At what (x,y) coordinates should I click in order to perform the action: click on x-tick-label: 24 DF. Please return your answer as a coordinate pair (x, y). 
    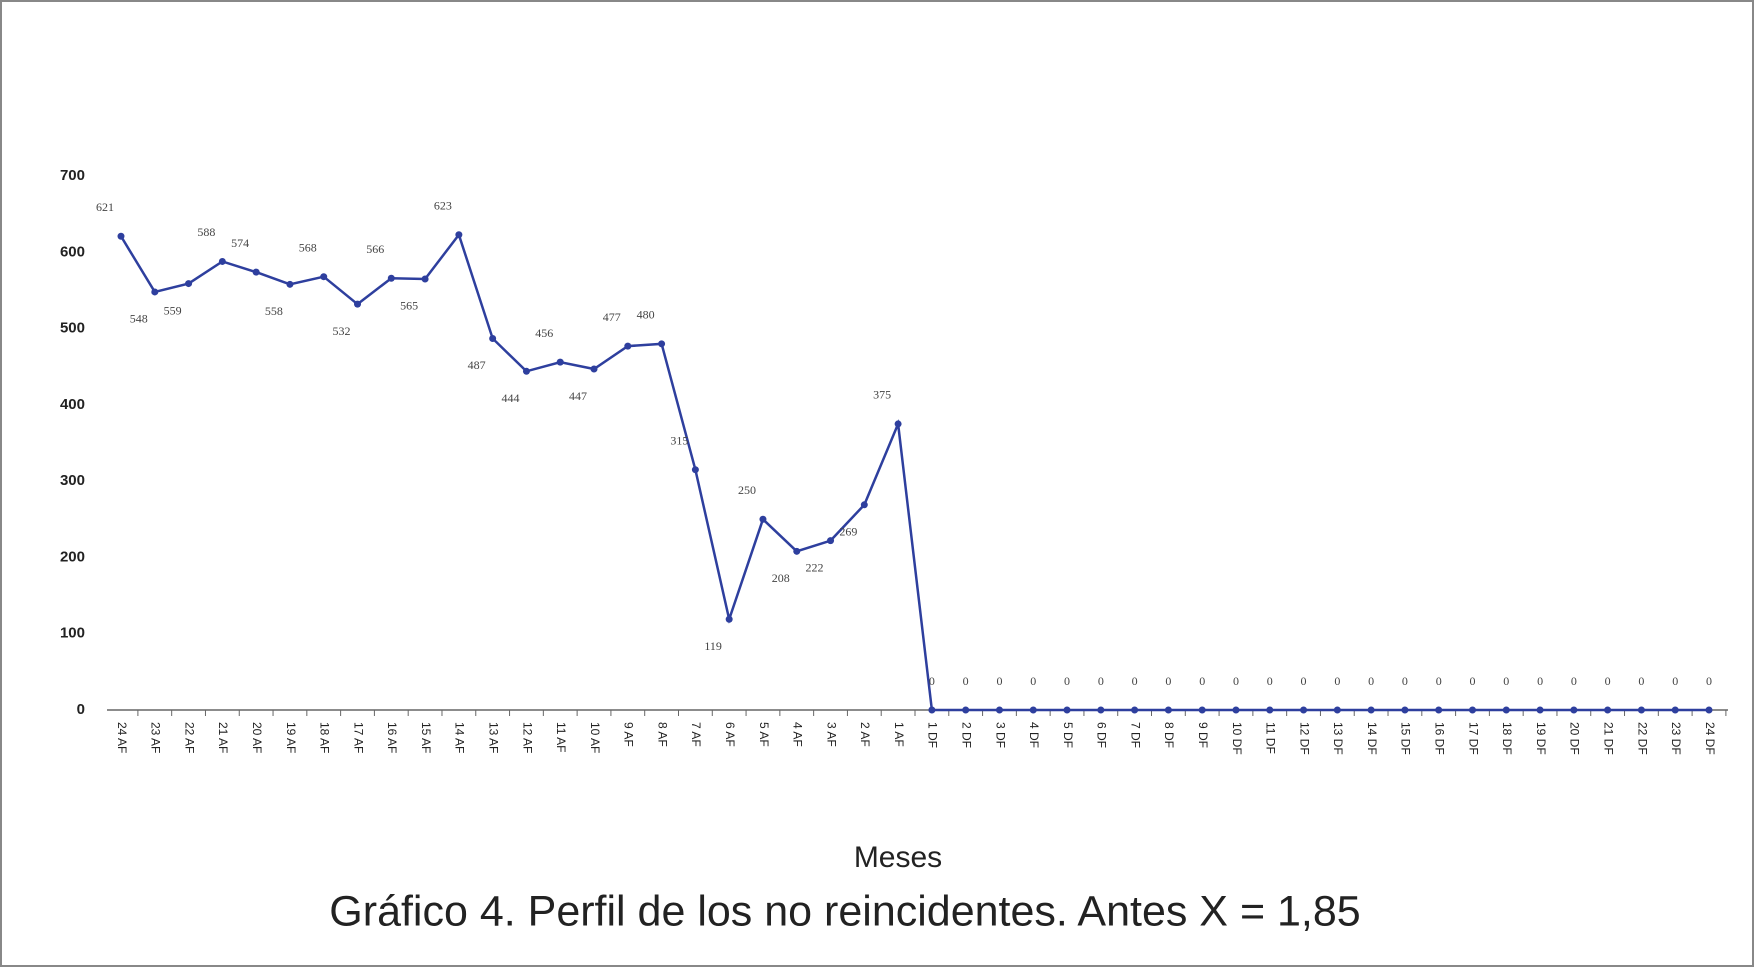
    Looking at the image, I should click on (1710, 738).